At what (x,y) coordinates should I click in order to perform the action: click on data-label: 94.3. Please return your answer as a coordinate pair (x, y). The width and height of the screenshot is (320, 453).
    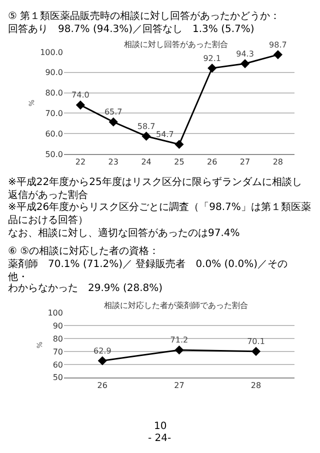
    Looking at the image, I should click on (245, 53).